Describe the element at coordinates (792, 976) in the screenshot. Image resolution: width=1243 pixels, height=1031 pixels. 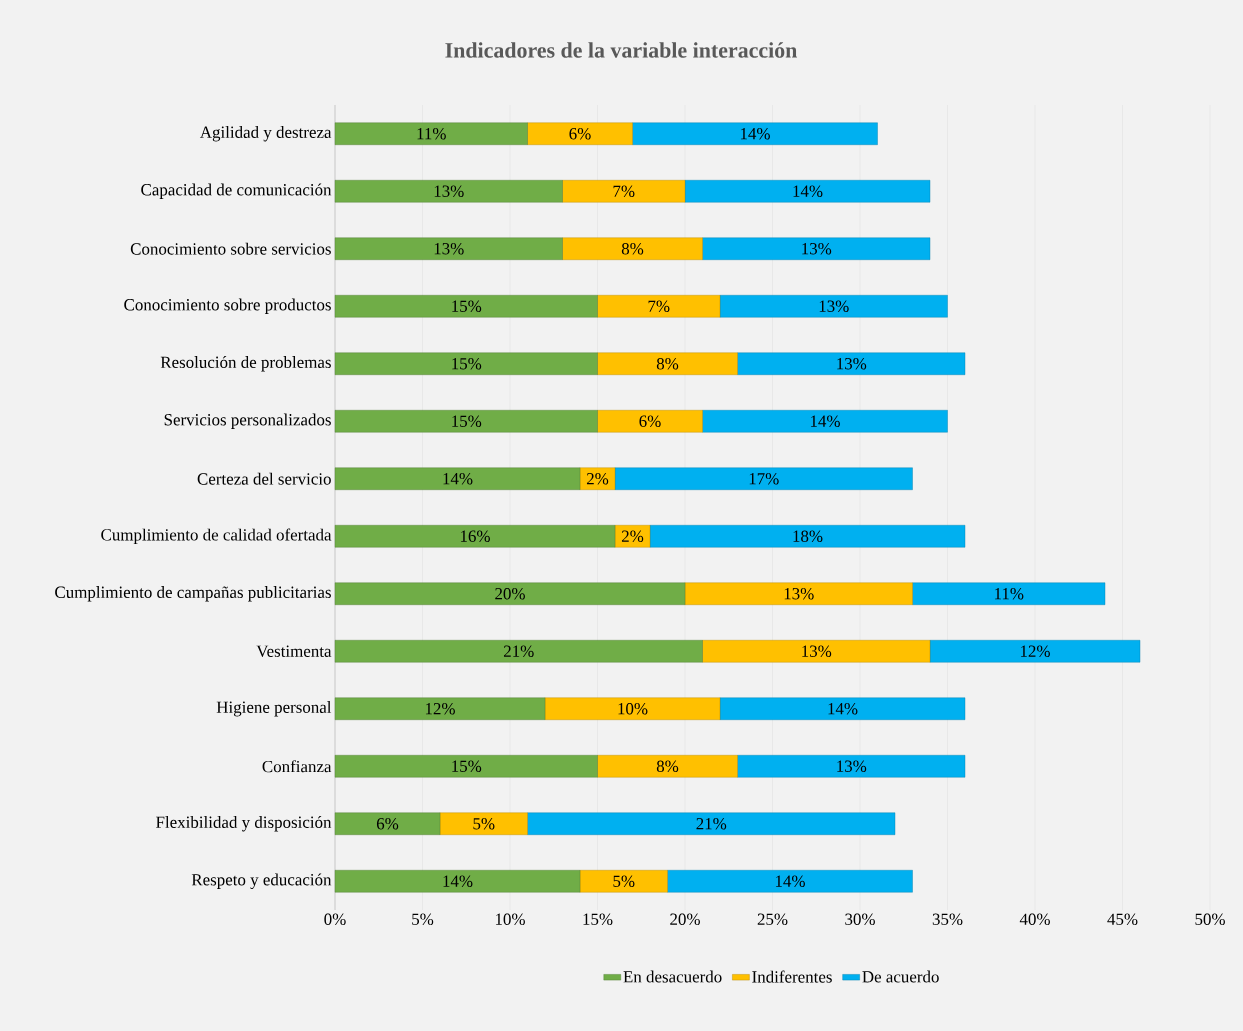
I see `legend-label: Indiferentes` at that location.